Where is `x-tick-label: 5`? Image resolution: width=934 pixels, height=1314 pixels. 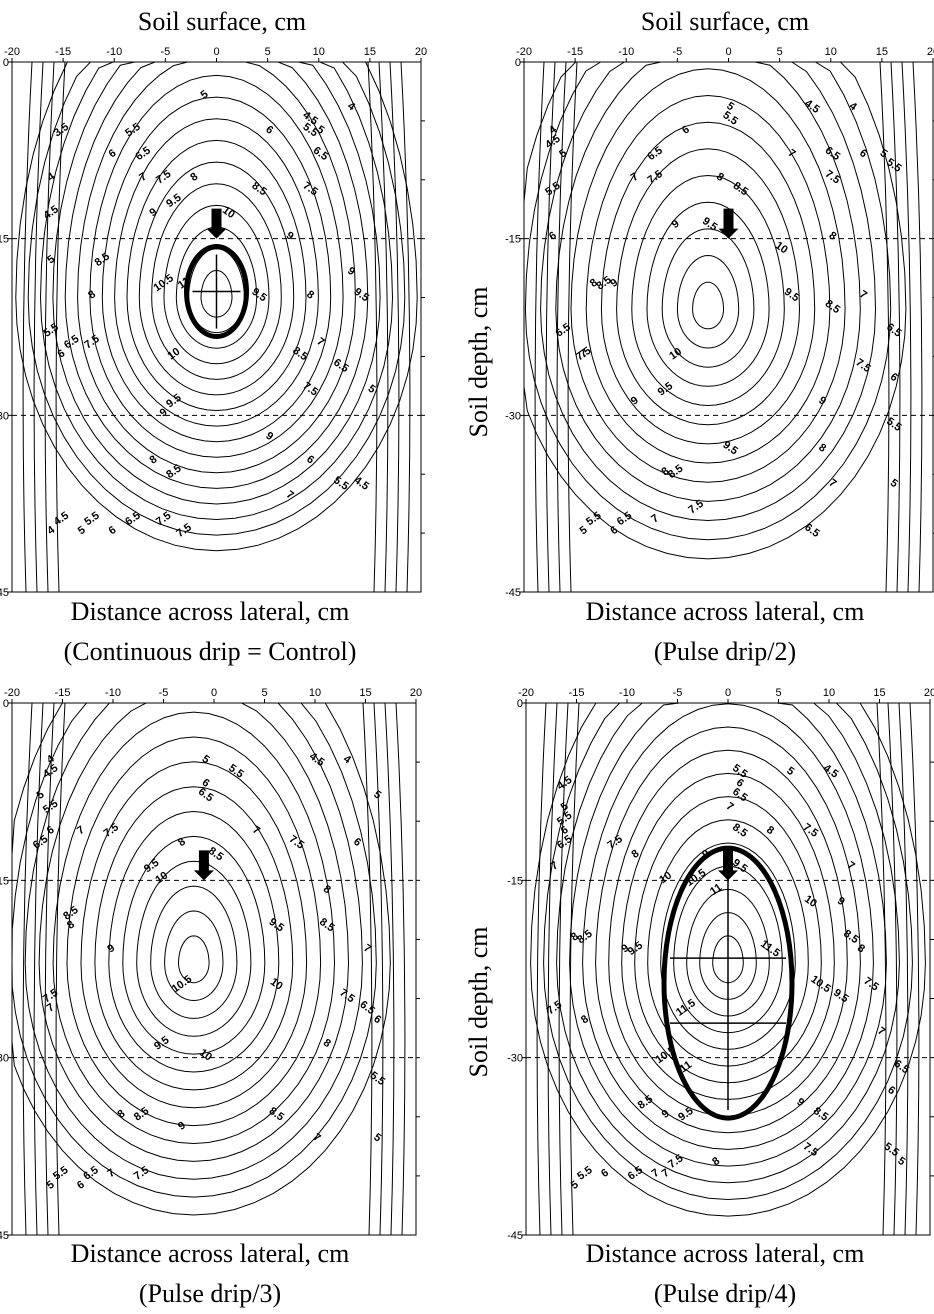 x-tick-label: 5 is located at coordinates (780, 52).